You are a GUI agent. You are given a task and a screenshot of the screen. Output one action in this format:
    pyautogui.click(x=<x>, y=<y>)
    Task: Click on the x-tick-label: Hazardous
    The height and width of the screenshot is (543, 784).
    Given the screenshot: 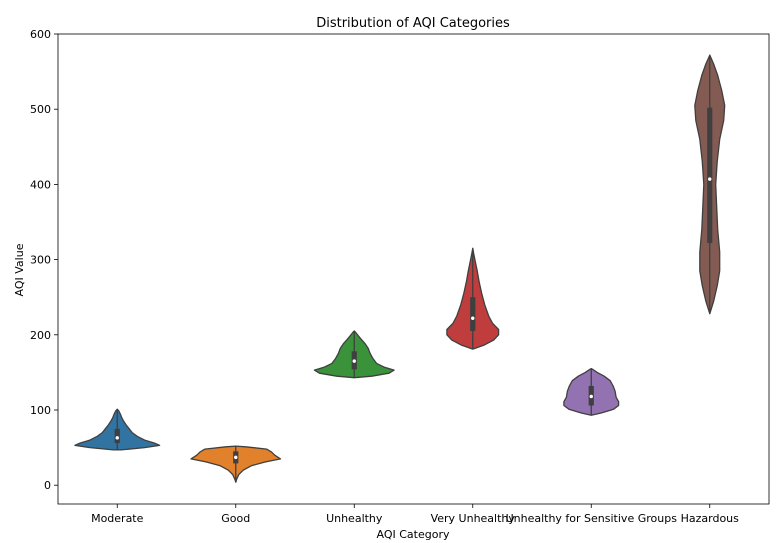 What is the action you would take?
    pyautogui.click(x=710, y=518)
    